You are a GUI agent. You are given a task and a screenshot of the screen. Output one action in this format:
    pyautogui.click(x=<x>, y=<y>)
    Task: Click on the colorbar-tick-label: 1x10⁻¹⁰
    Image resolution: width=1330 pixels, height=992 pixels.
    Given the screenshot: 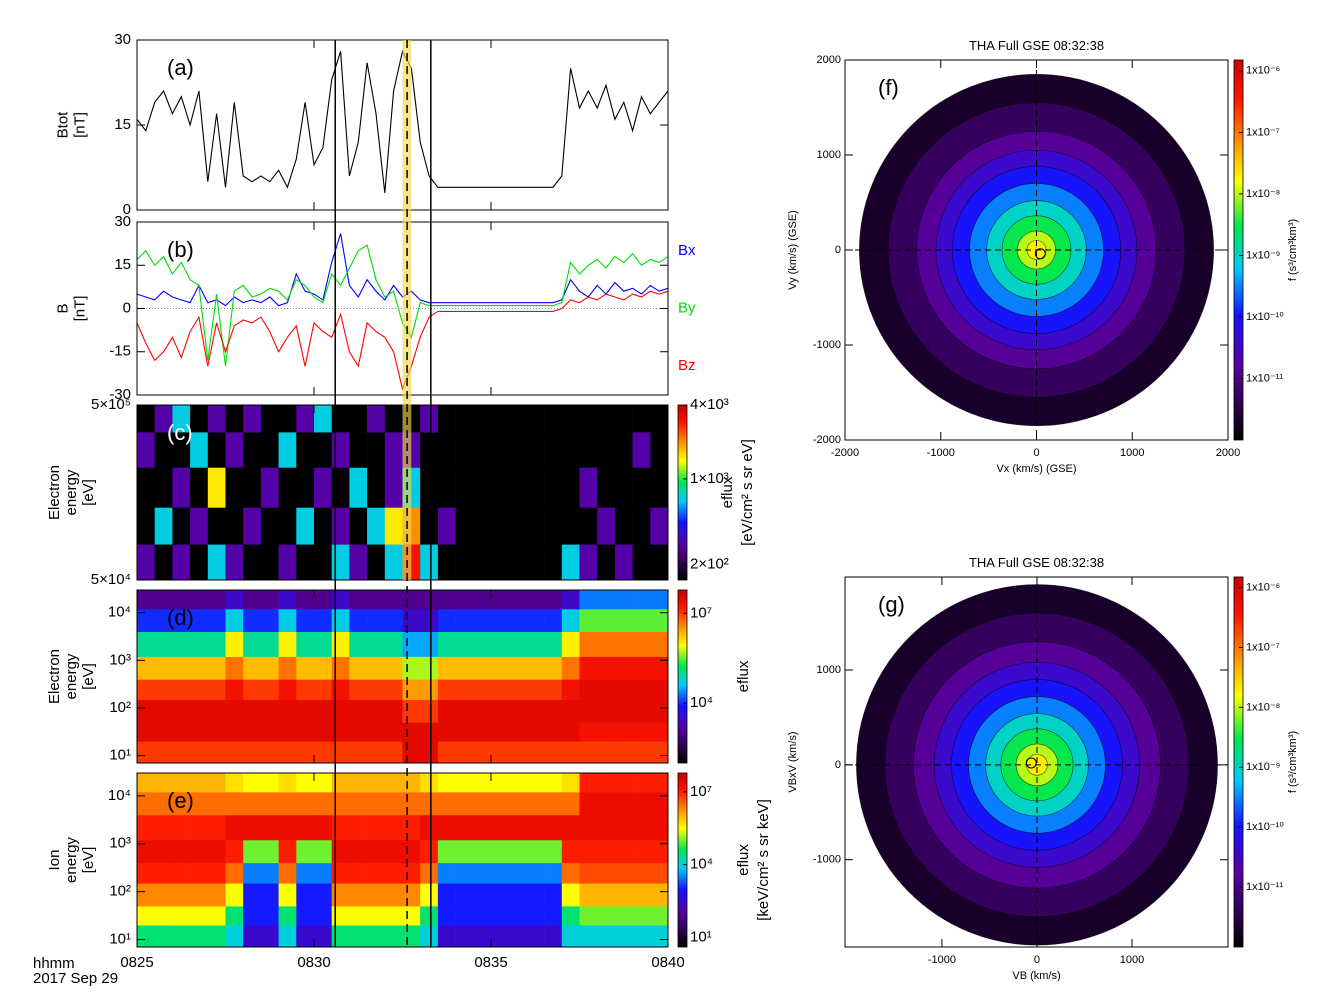 What is the action you would take?
    pyautogui.click(x=1265, y=317)
    